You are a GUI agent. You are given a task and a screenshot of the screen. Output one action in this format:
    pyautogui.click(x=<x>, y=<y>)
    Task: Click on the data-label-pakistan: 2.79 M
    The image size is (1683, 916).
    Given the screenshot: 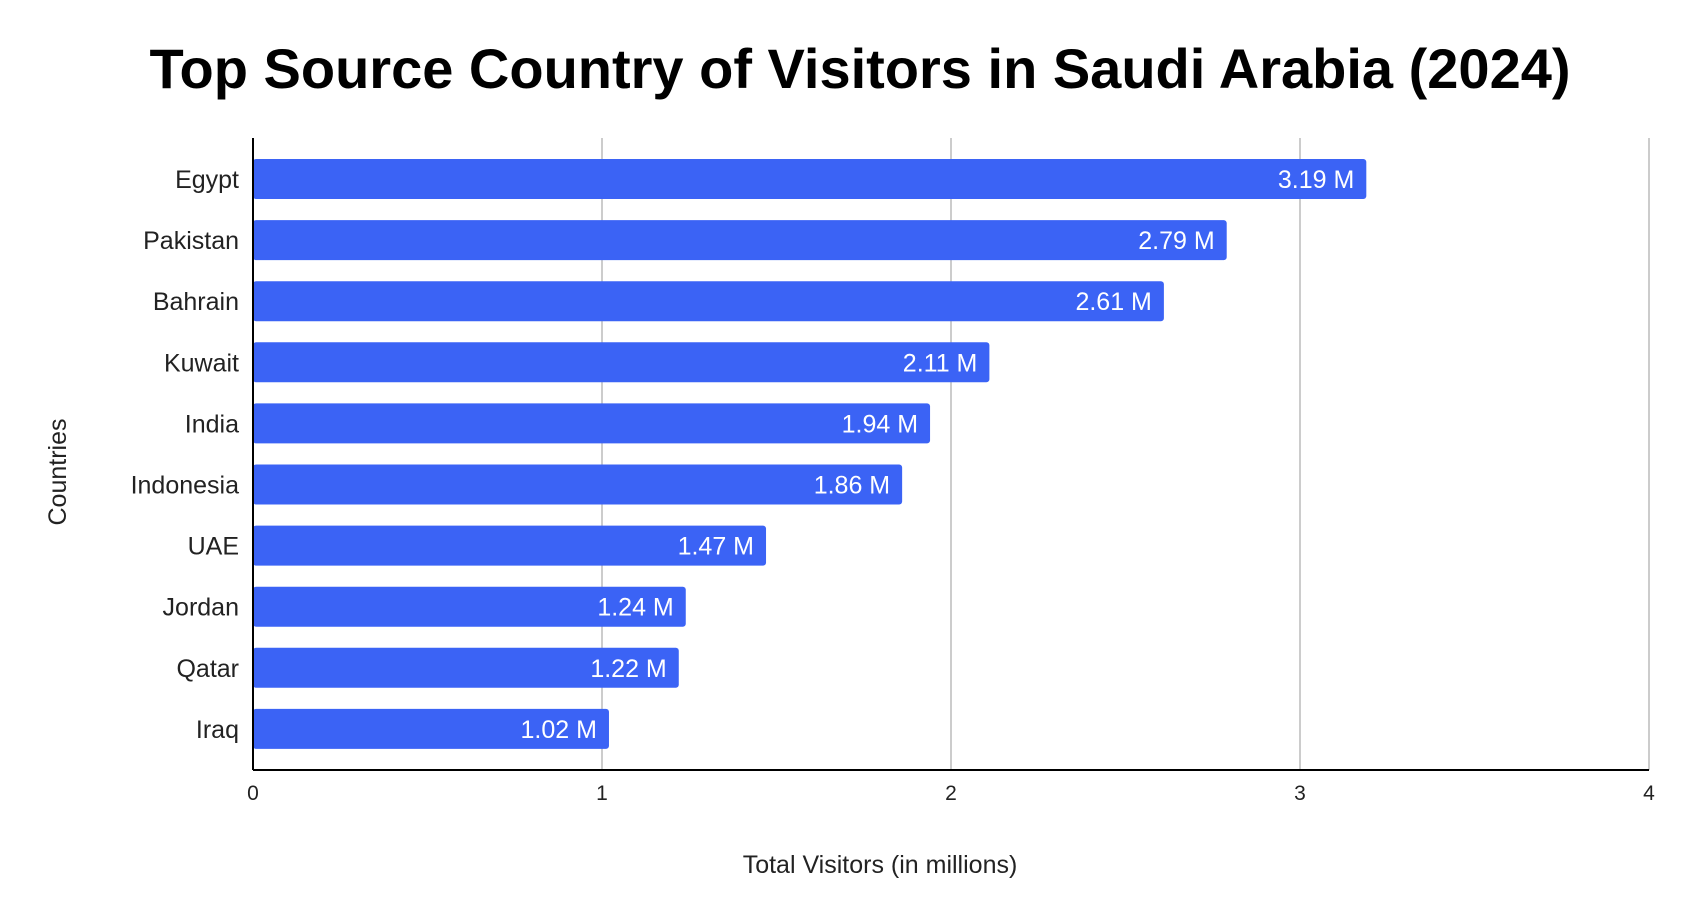 What is the action you would take?
    pyautogui.click(x=1176, y=241)
    